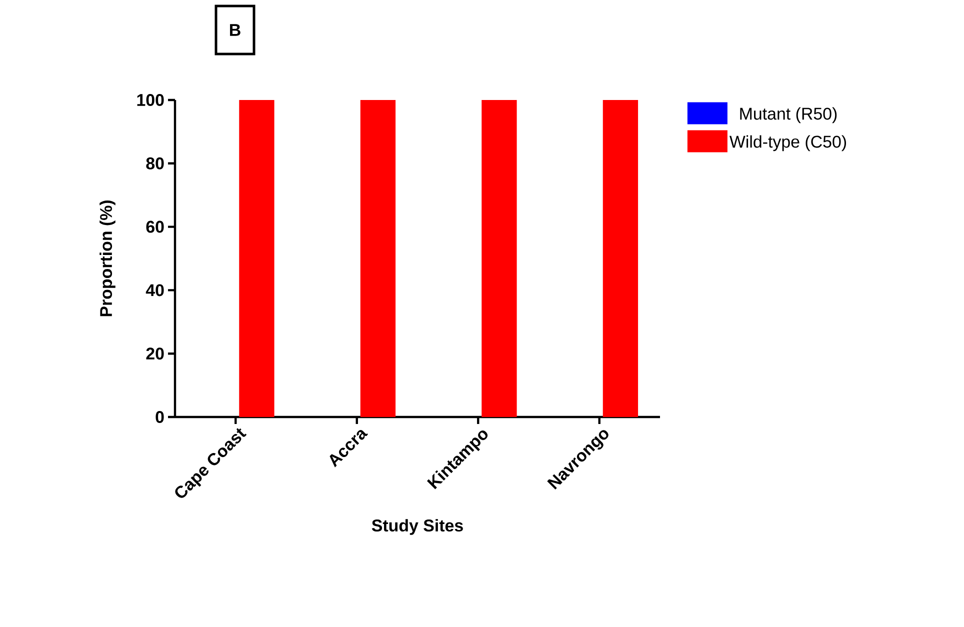  I want to click on y-tick-label: 40, so click(155, 290).